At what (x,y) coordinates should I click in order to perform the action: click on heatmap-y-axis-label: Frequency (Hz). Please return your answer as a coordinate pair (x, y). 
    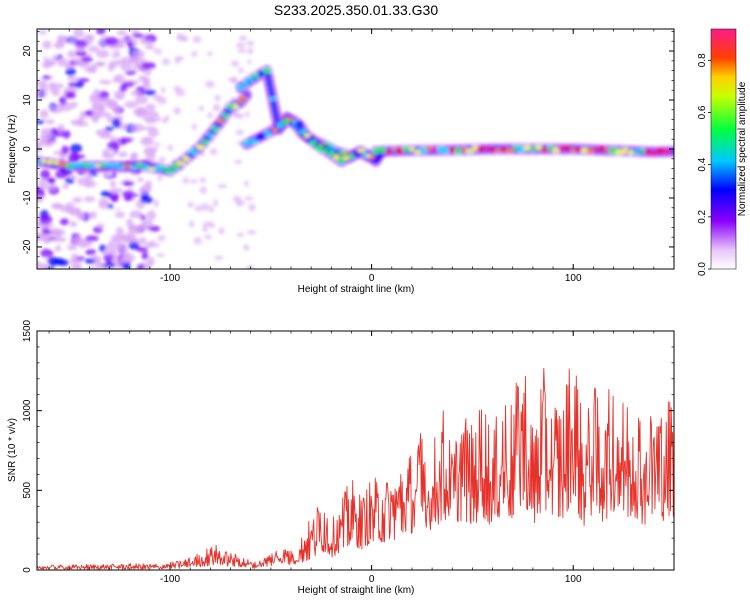
    Looking at the image, I should click on (12, 149).